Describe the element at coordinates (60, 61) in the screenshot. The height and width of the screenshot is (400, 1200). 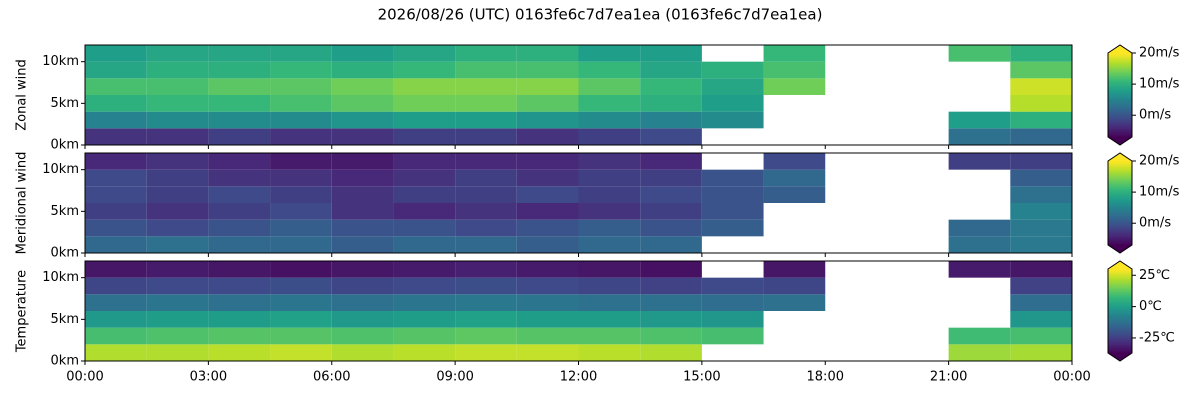
I see `y-tick-label: 10km` at that location.